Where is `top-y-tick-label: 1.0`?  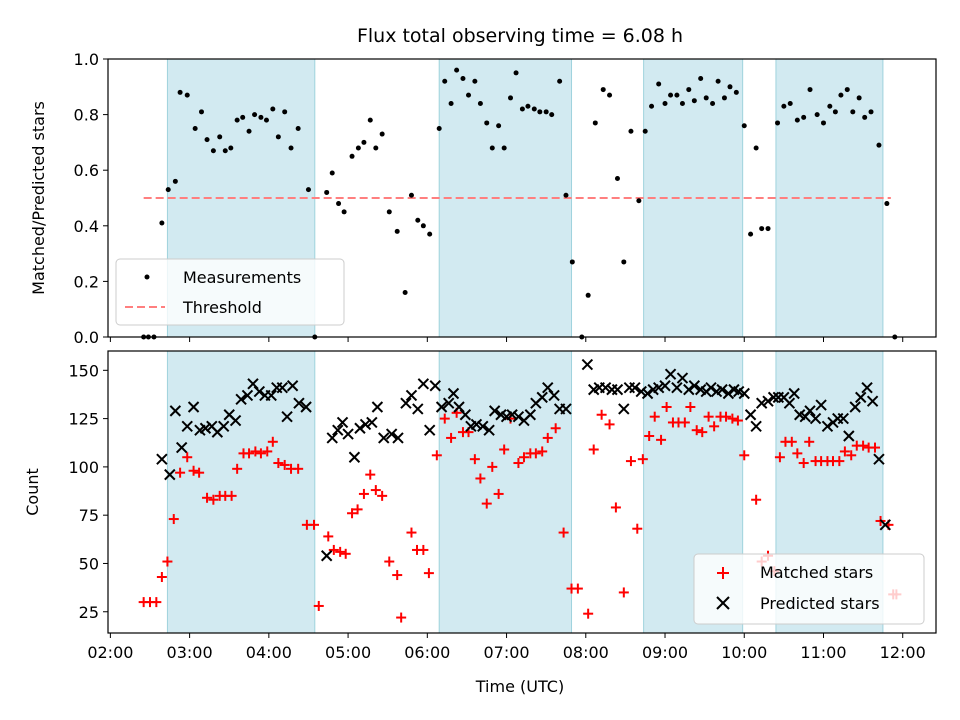
top-y-tick-label: 1.0 is located at coordinates (86, 59).